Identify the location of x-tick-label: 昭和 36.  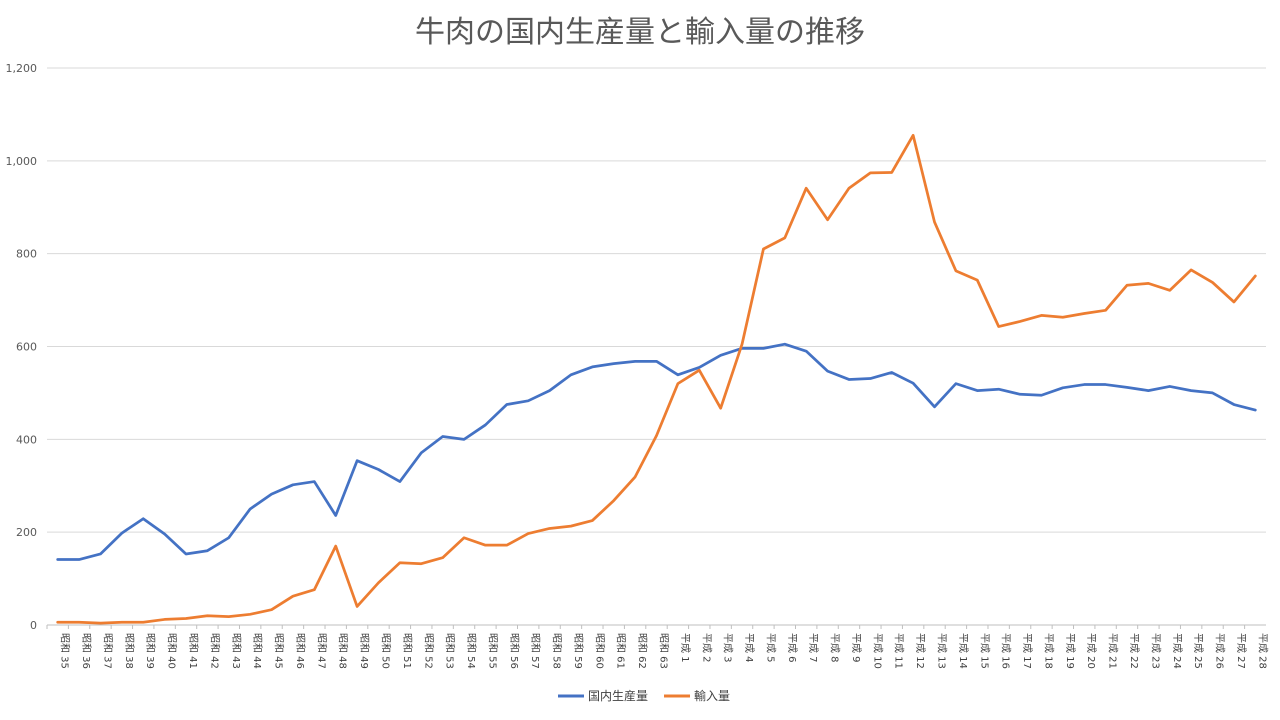
(86, 651).